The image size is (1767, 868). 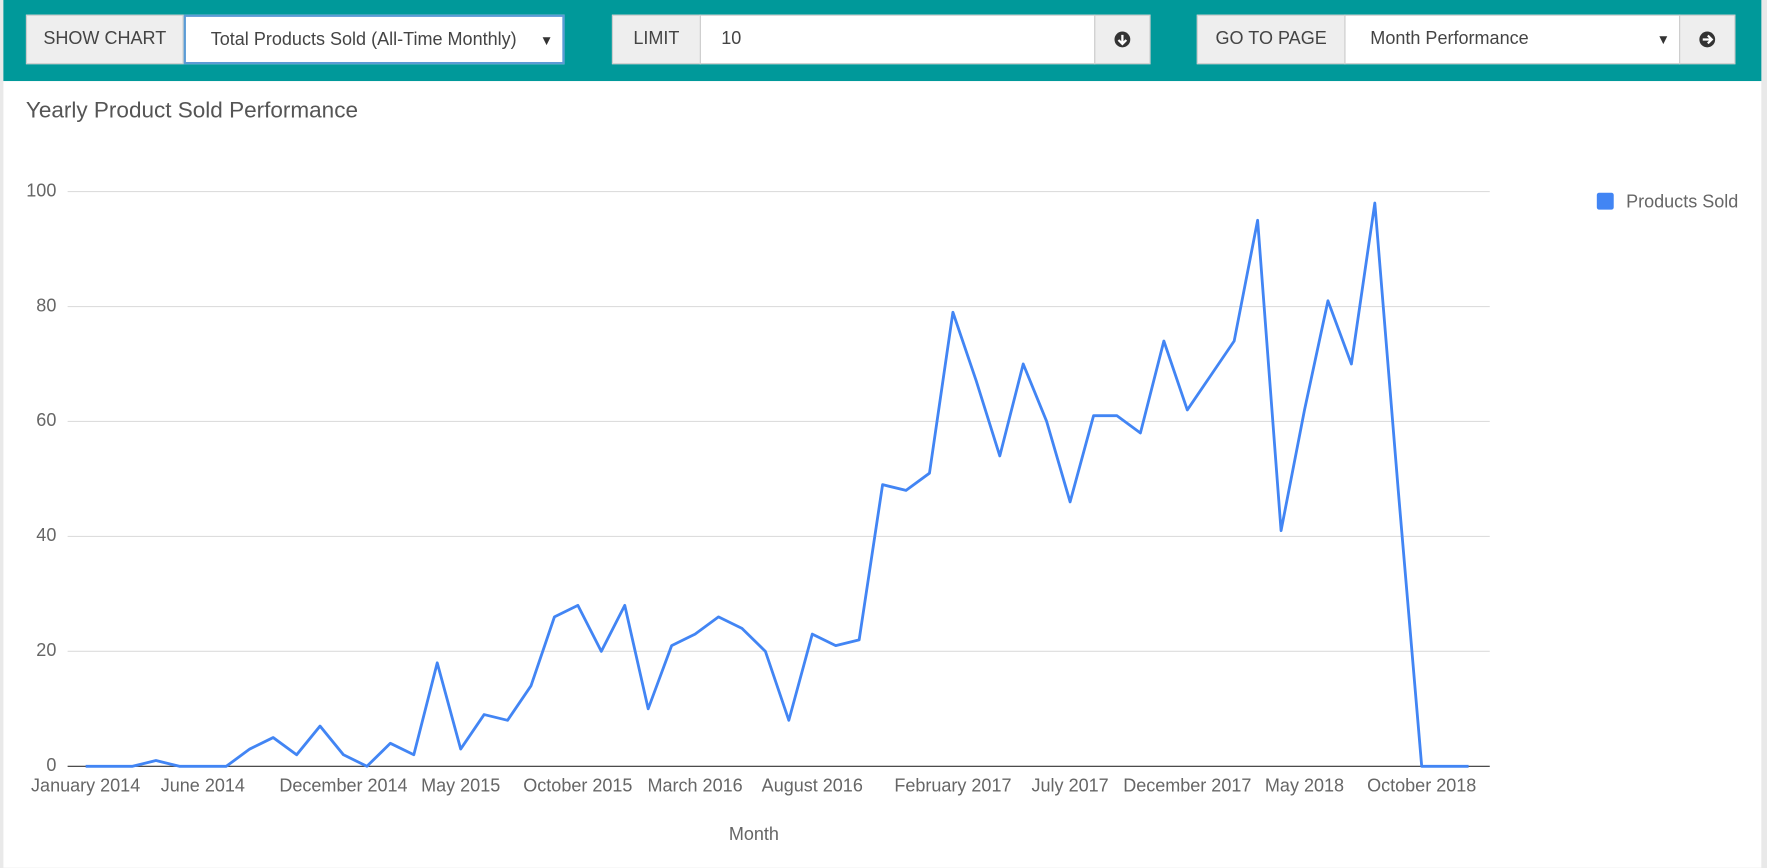 I want to click on show-chart-label: SHOW CHART, so click(x=104, y=39).